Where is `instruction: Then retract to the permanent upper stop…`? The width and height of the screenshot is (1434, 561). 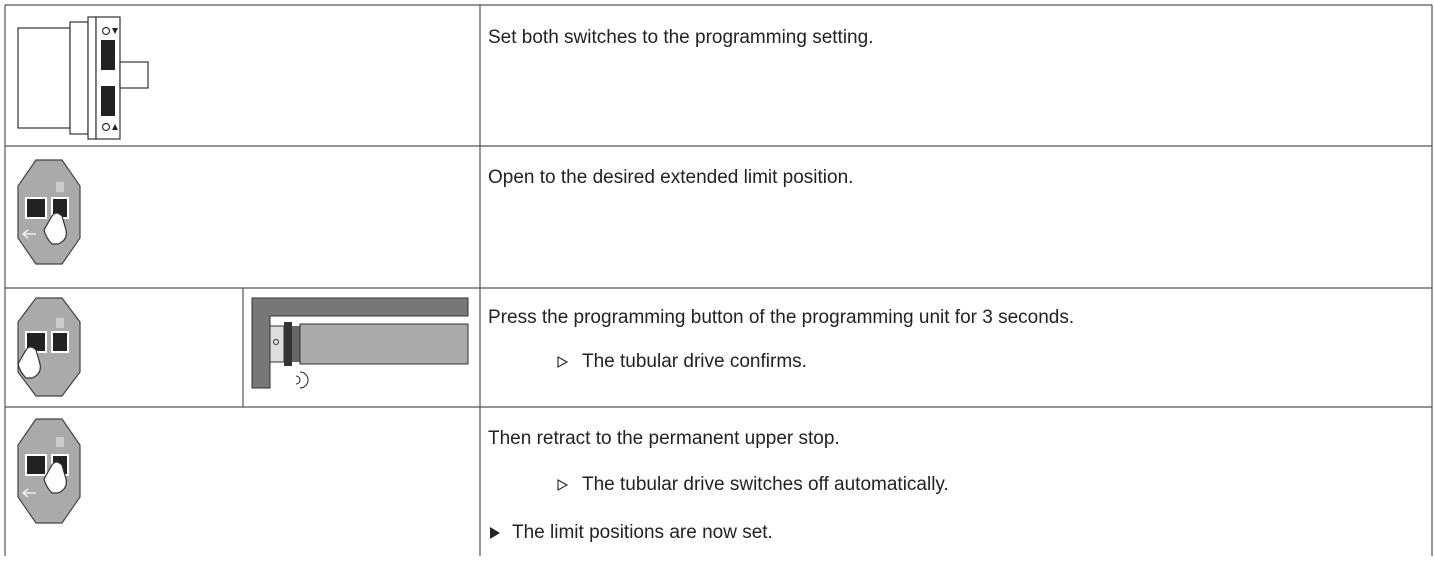 instruction: Then retract to the permanent upper stop… is located at coordinates (664, 438).